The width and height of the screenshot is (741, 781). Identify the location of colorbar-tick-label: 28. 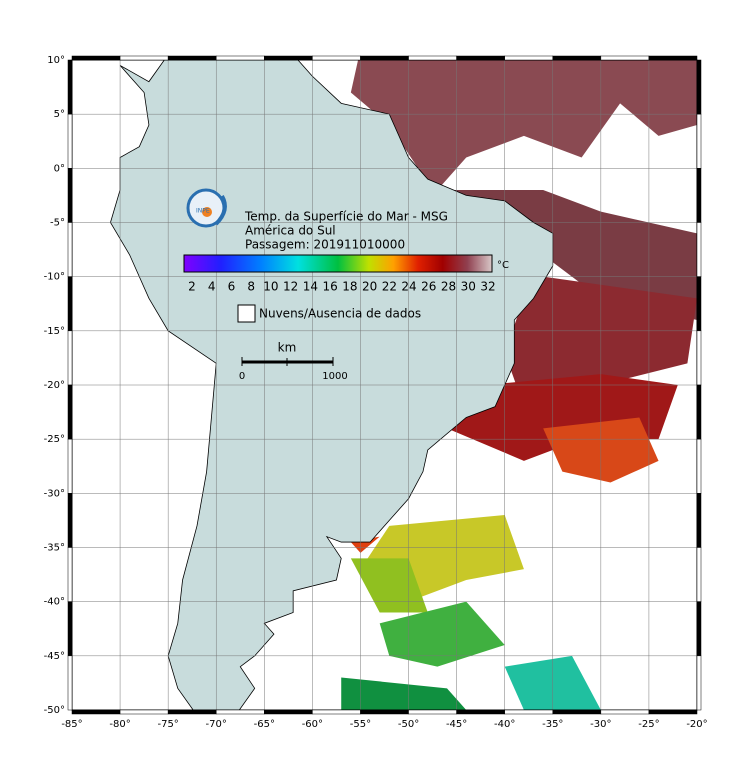
(448, 287).